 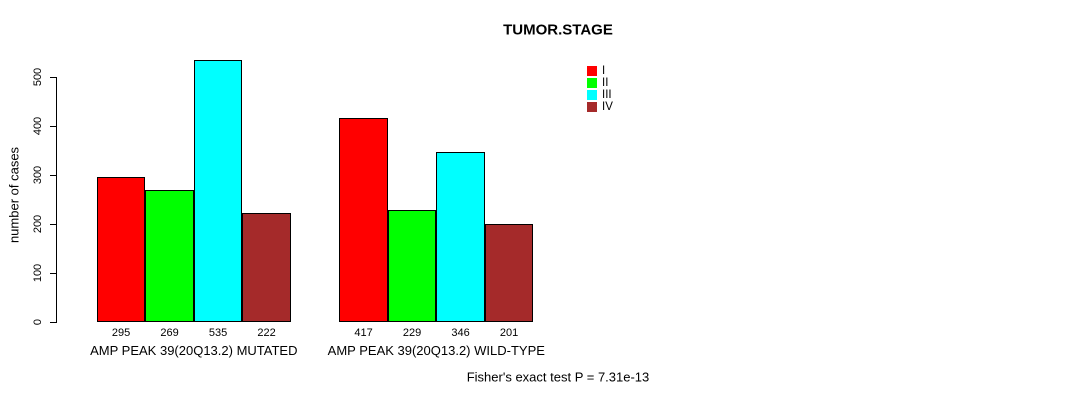 I want to click on legend-item-IV: IV, so click(x=600, y=107).